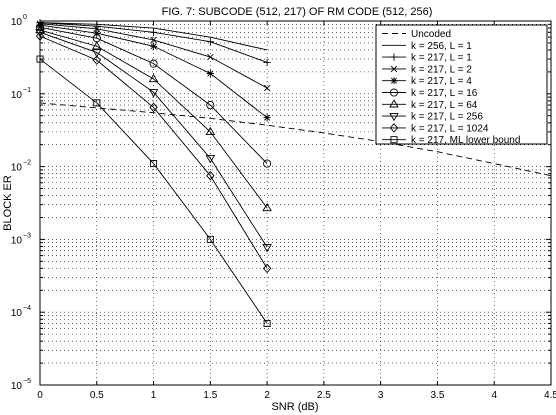 The height and width of the screenshot is (415, 556). I want to click on legend-entry: k = 217, L = 1024, so click(435, 128).